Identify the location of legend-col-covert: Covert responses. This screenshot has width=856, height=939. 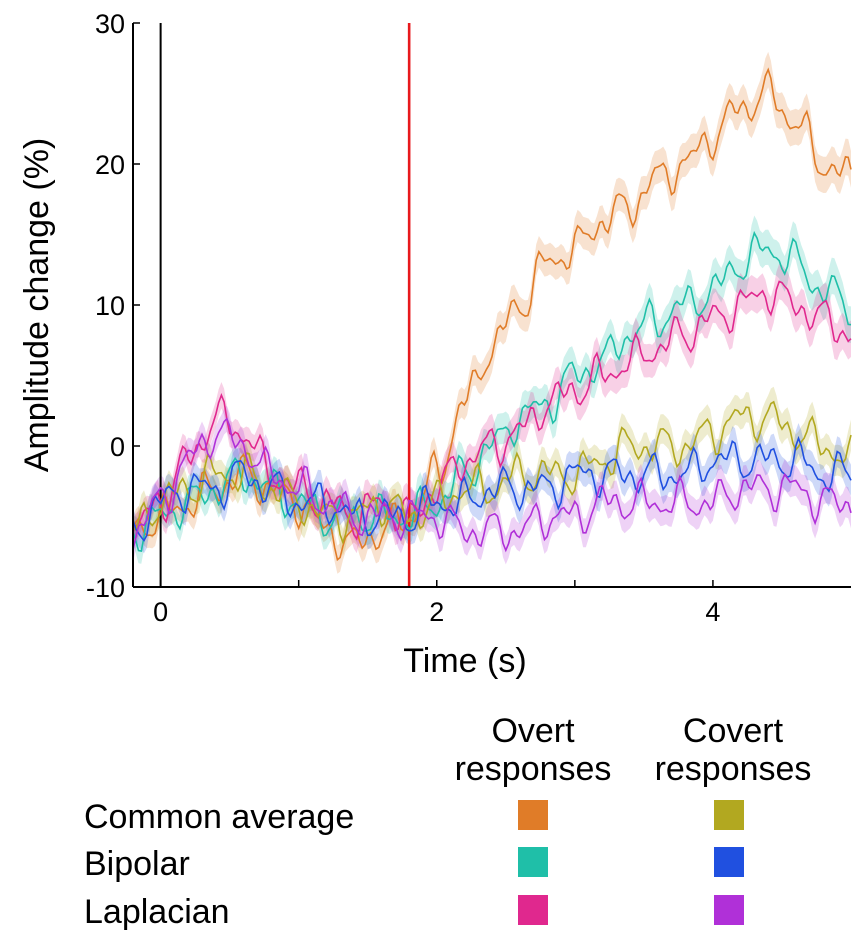
(733, 750).